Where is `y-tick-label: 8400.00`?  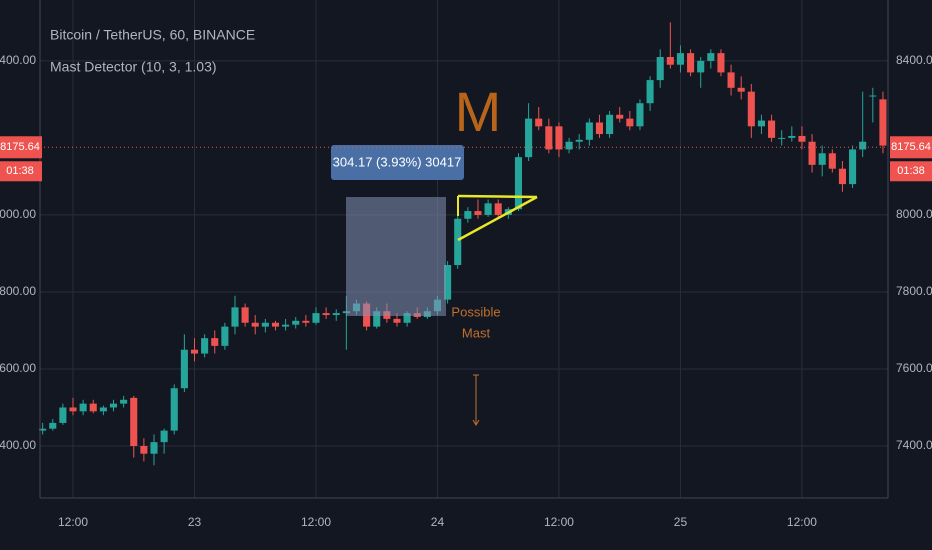 y-tick-label: 8400.00 is located at coordinates (18, 60).